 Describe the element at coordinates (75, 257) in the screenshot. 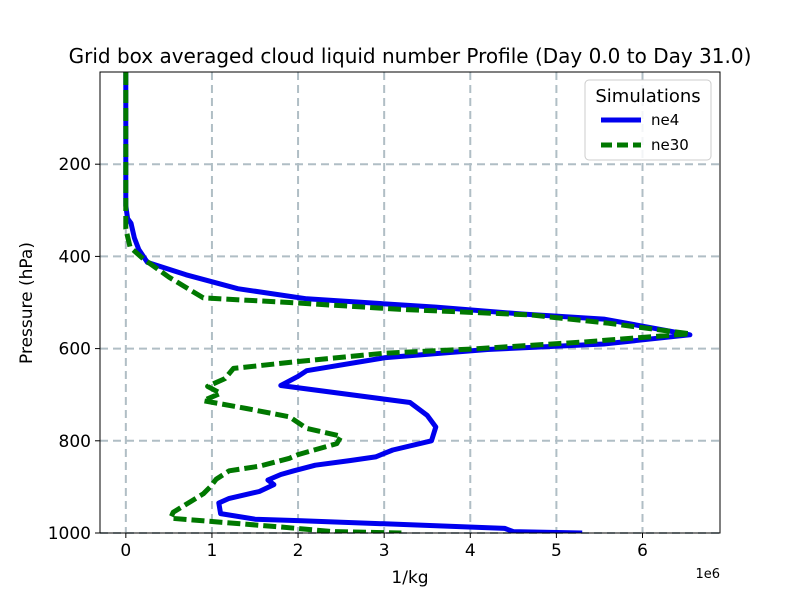

I see `y-tick-label: 400` at that location.